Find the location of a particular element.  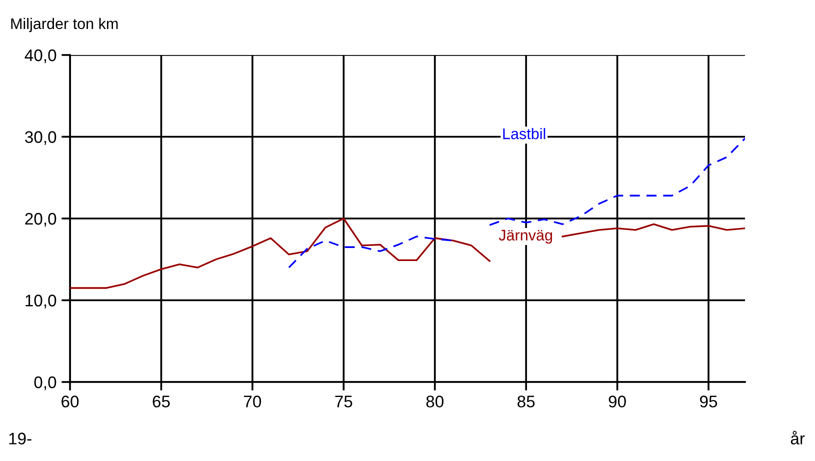

series-label: Järnväg is located at coordinates (525, 237).